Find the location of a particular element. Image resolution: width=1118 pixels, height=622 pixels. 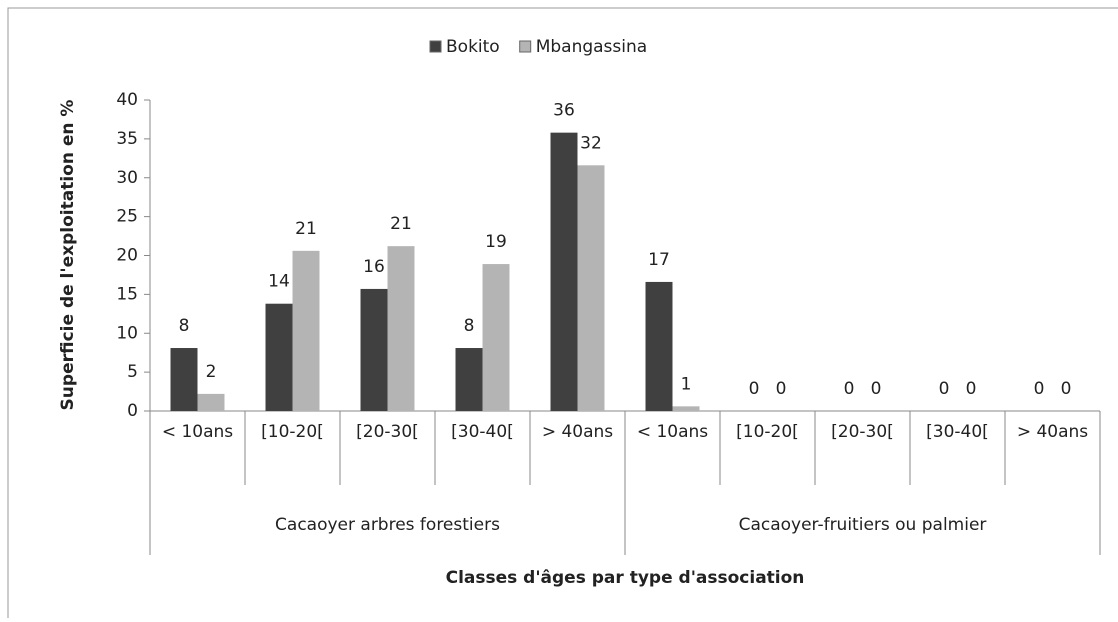

data-label: 14 is located at coordinates (279, 282).